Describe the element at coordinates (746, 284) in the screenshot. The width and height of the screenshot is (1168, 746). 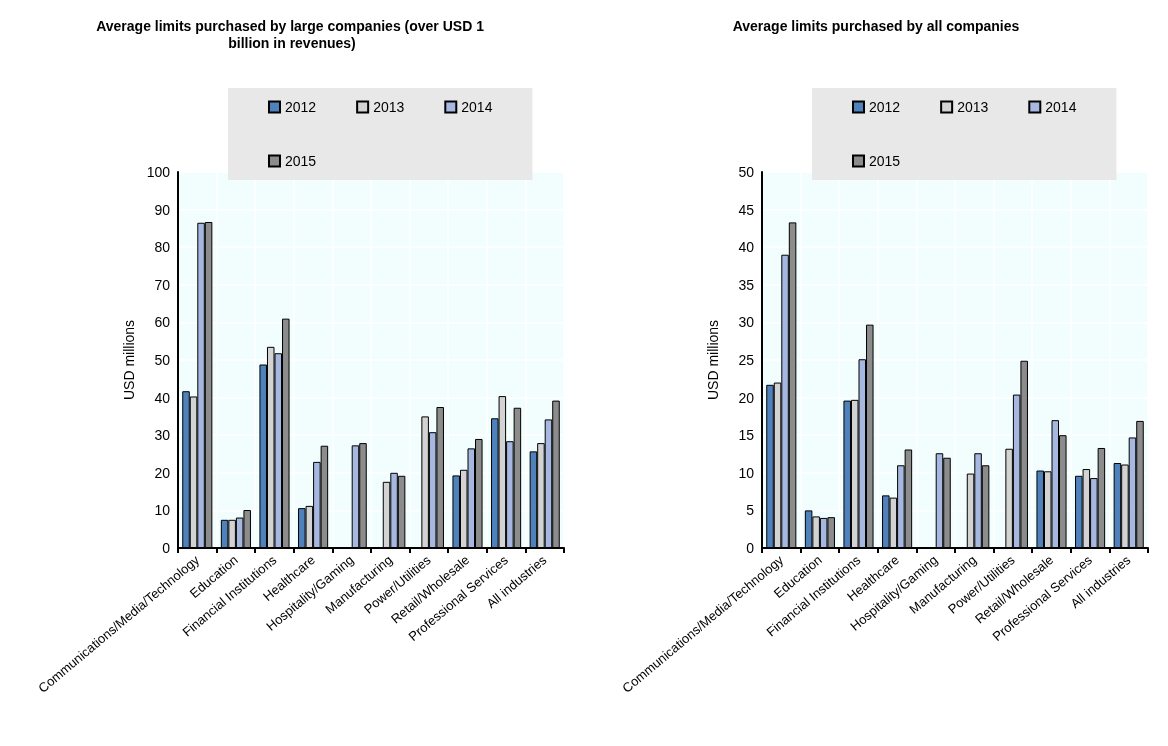
I see `y-tick-label: 35` at that location.